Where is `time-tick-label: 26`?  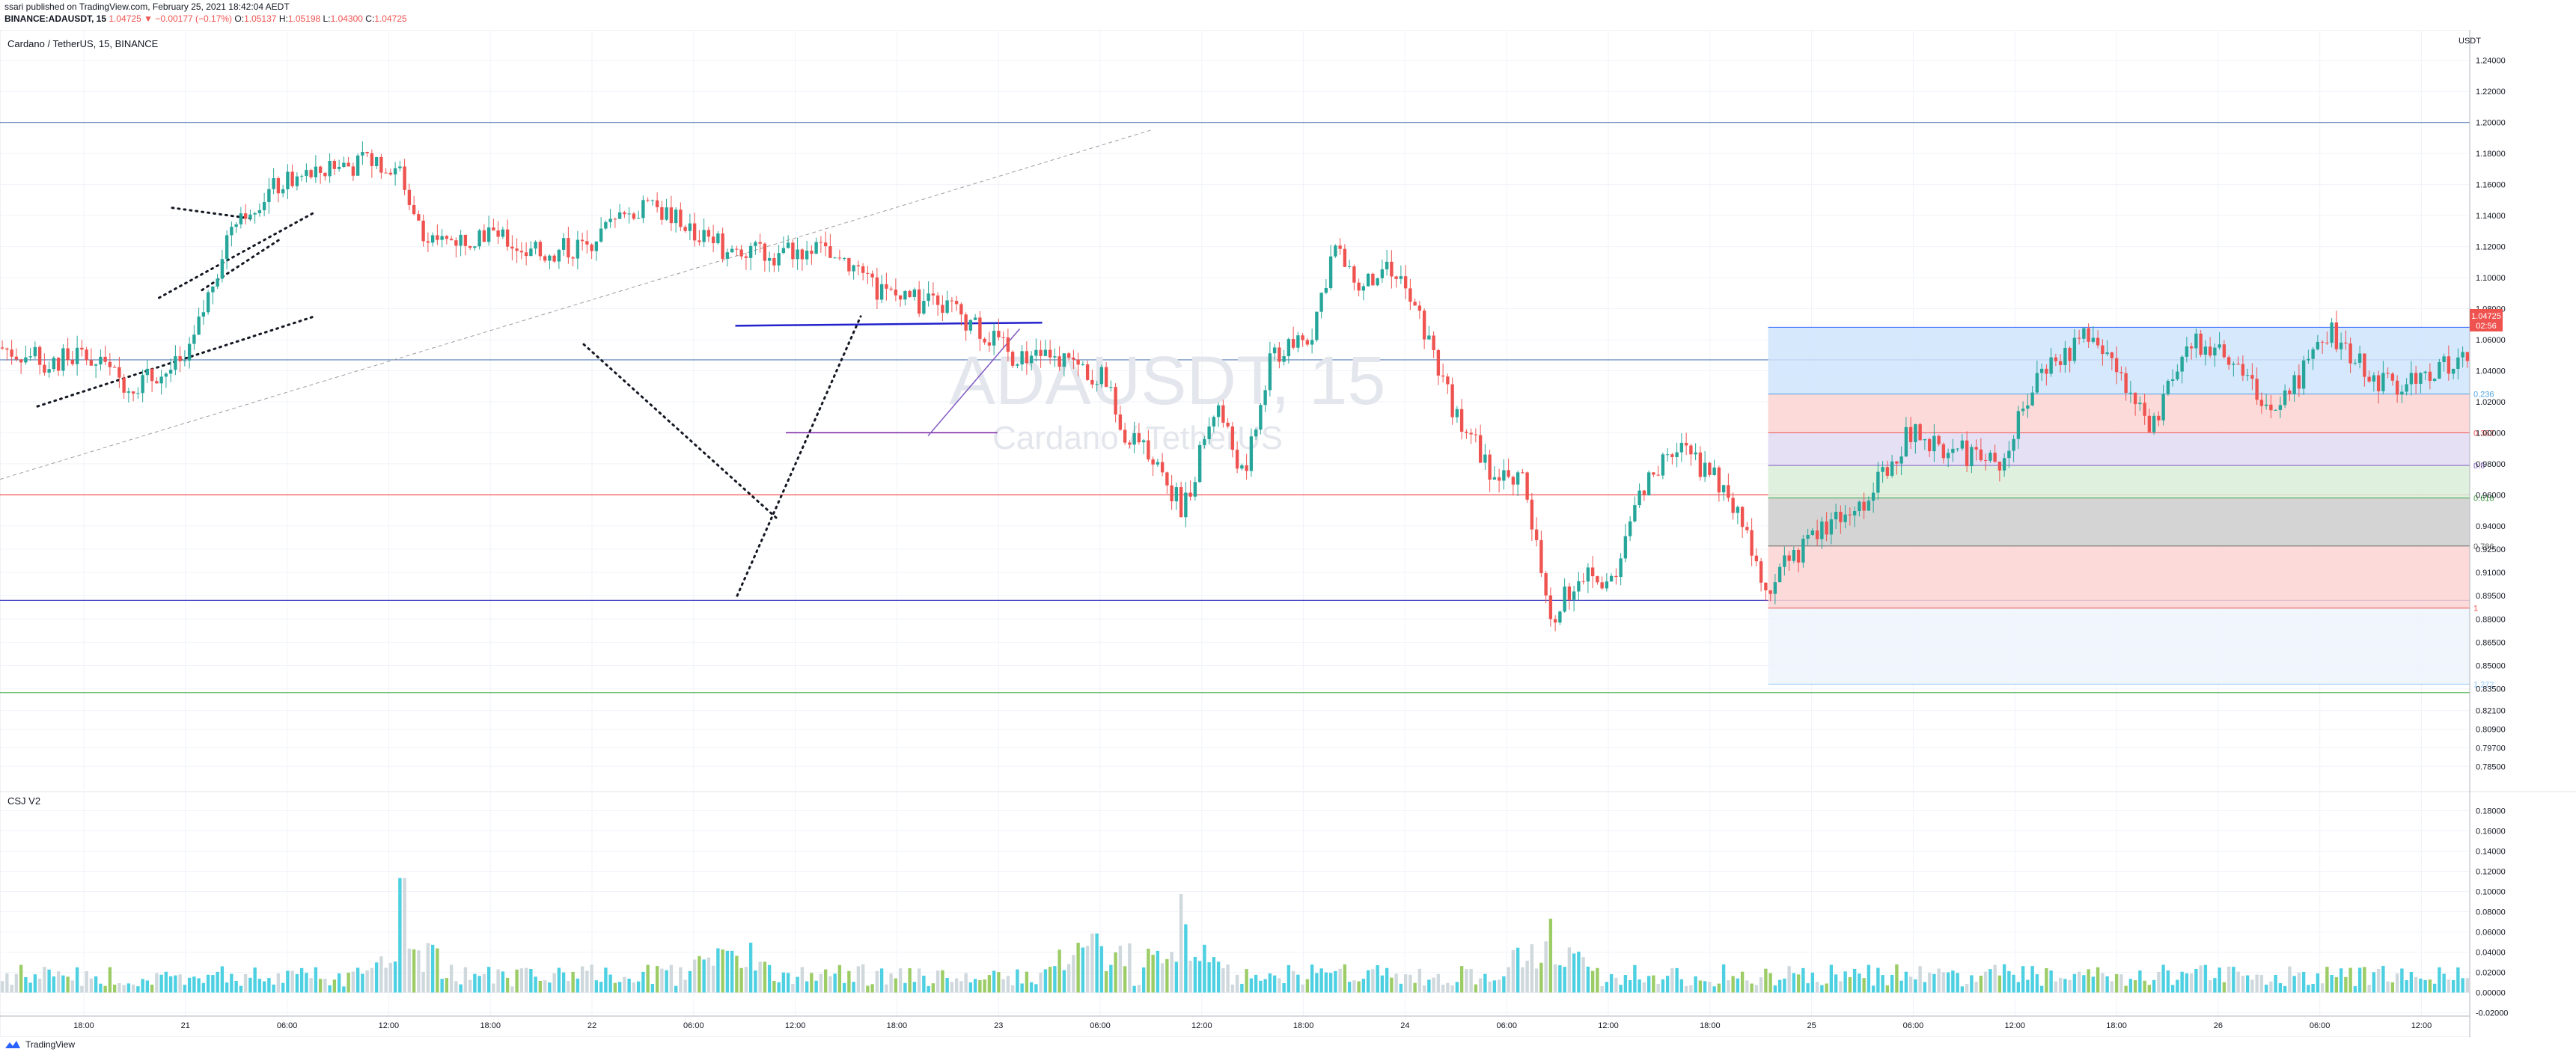
time-tick-label: 26 is located at coordinates (2218, 1025).